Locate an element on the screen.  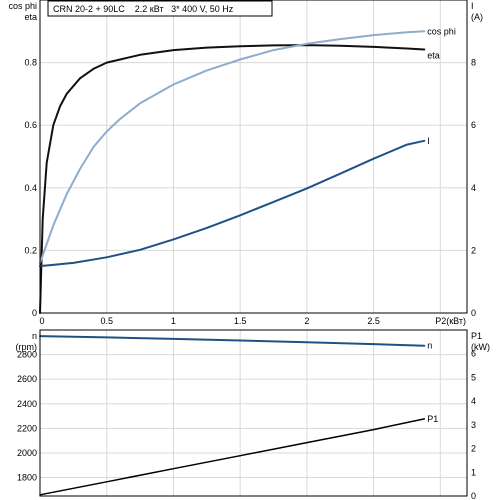
bot-right-tick-label: 4 is located at coordinates (473, 401).